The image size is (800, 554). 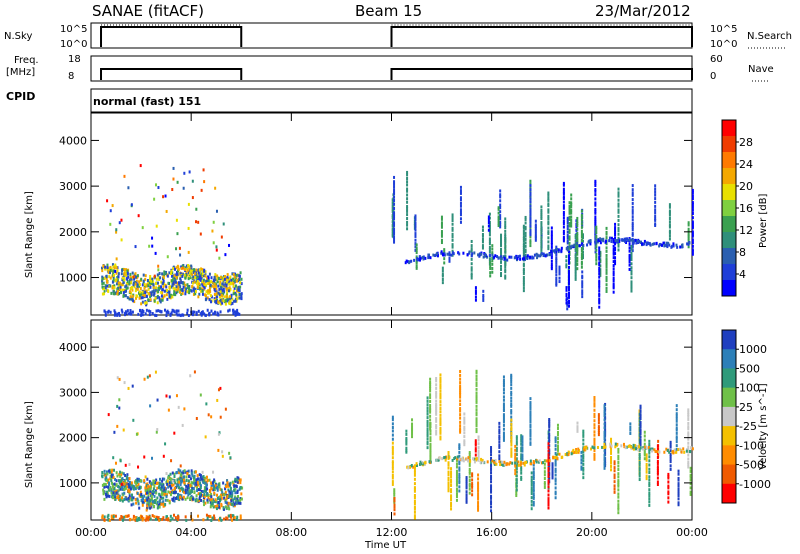 I want to click on power-colorbar-tick-label-5: 8, so click(x=742, y=252).